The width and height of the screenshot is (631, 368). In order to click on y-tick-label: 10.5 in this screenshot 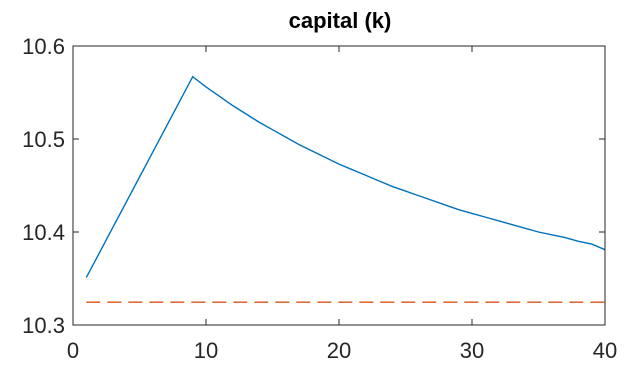, I will do `click(43, 139)`.